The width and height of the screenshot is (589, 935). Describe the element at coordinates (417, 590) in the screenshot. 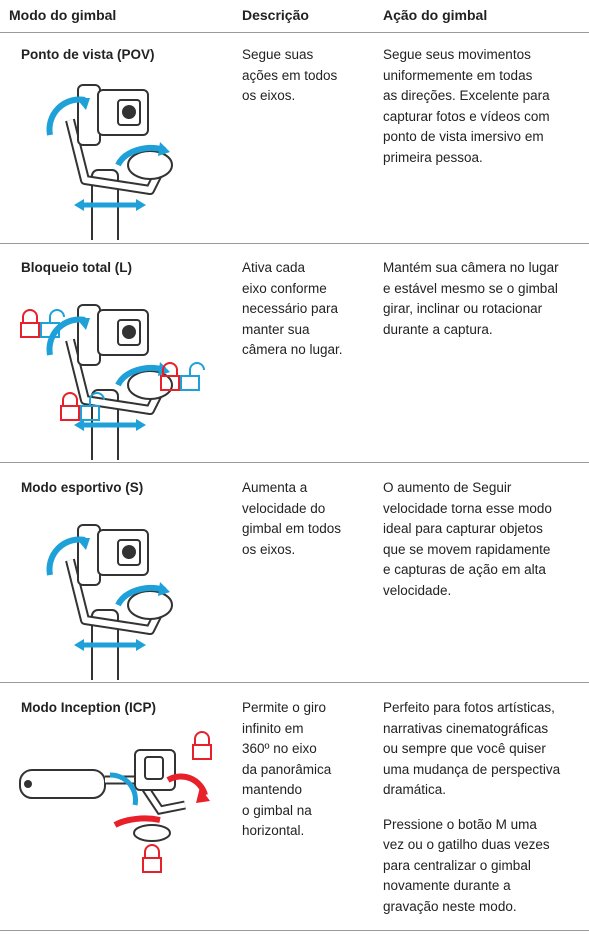

I see `action-line: velocidade.` at that location.